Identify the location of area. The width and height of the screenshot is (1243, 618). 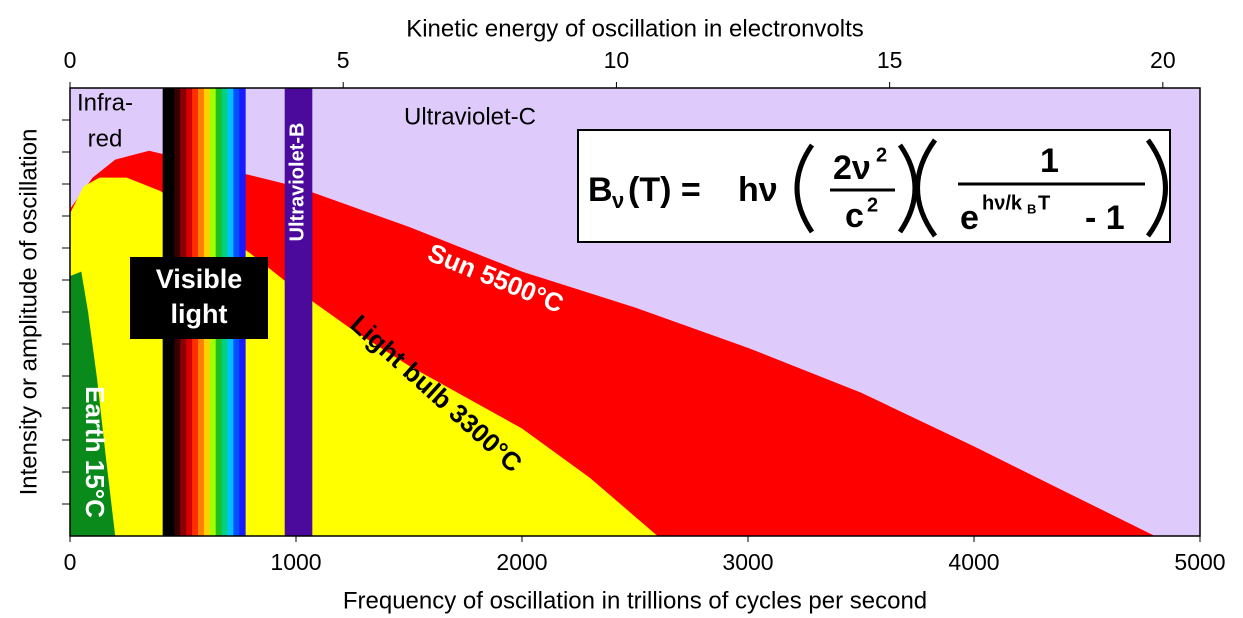
(93, 403).